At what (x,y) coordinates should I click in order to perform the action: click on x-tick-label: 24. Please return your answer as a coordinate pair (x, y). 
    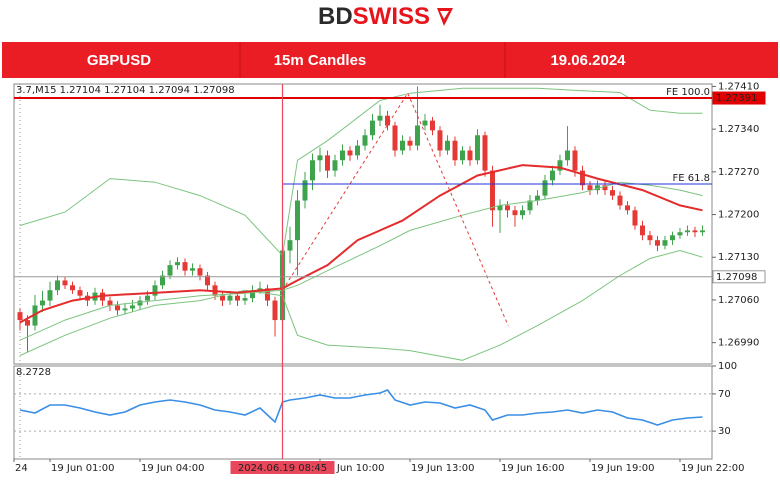
    Looking at the image, I should click on (21, 468).